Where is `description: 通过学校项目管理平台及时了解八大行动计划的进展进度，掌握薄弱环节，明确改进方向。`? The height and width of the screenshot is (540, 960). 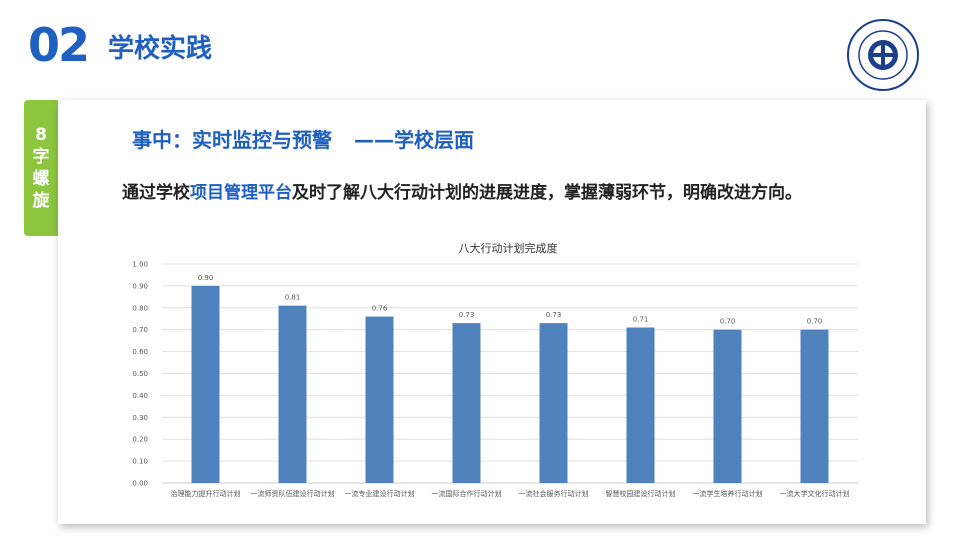
description: 通过学校项目管理平台及时了解八大行动计划的进展进度，掌握薄弱环节，明确改进方向。 is located at coordinates (462, 190).